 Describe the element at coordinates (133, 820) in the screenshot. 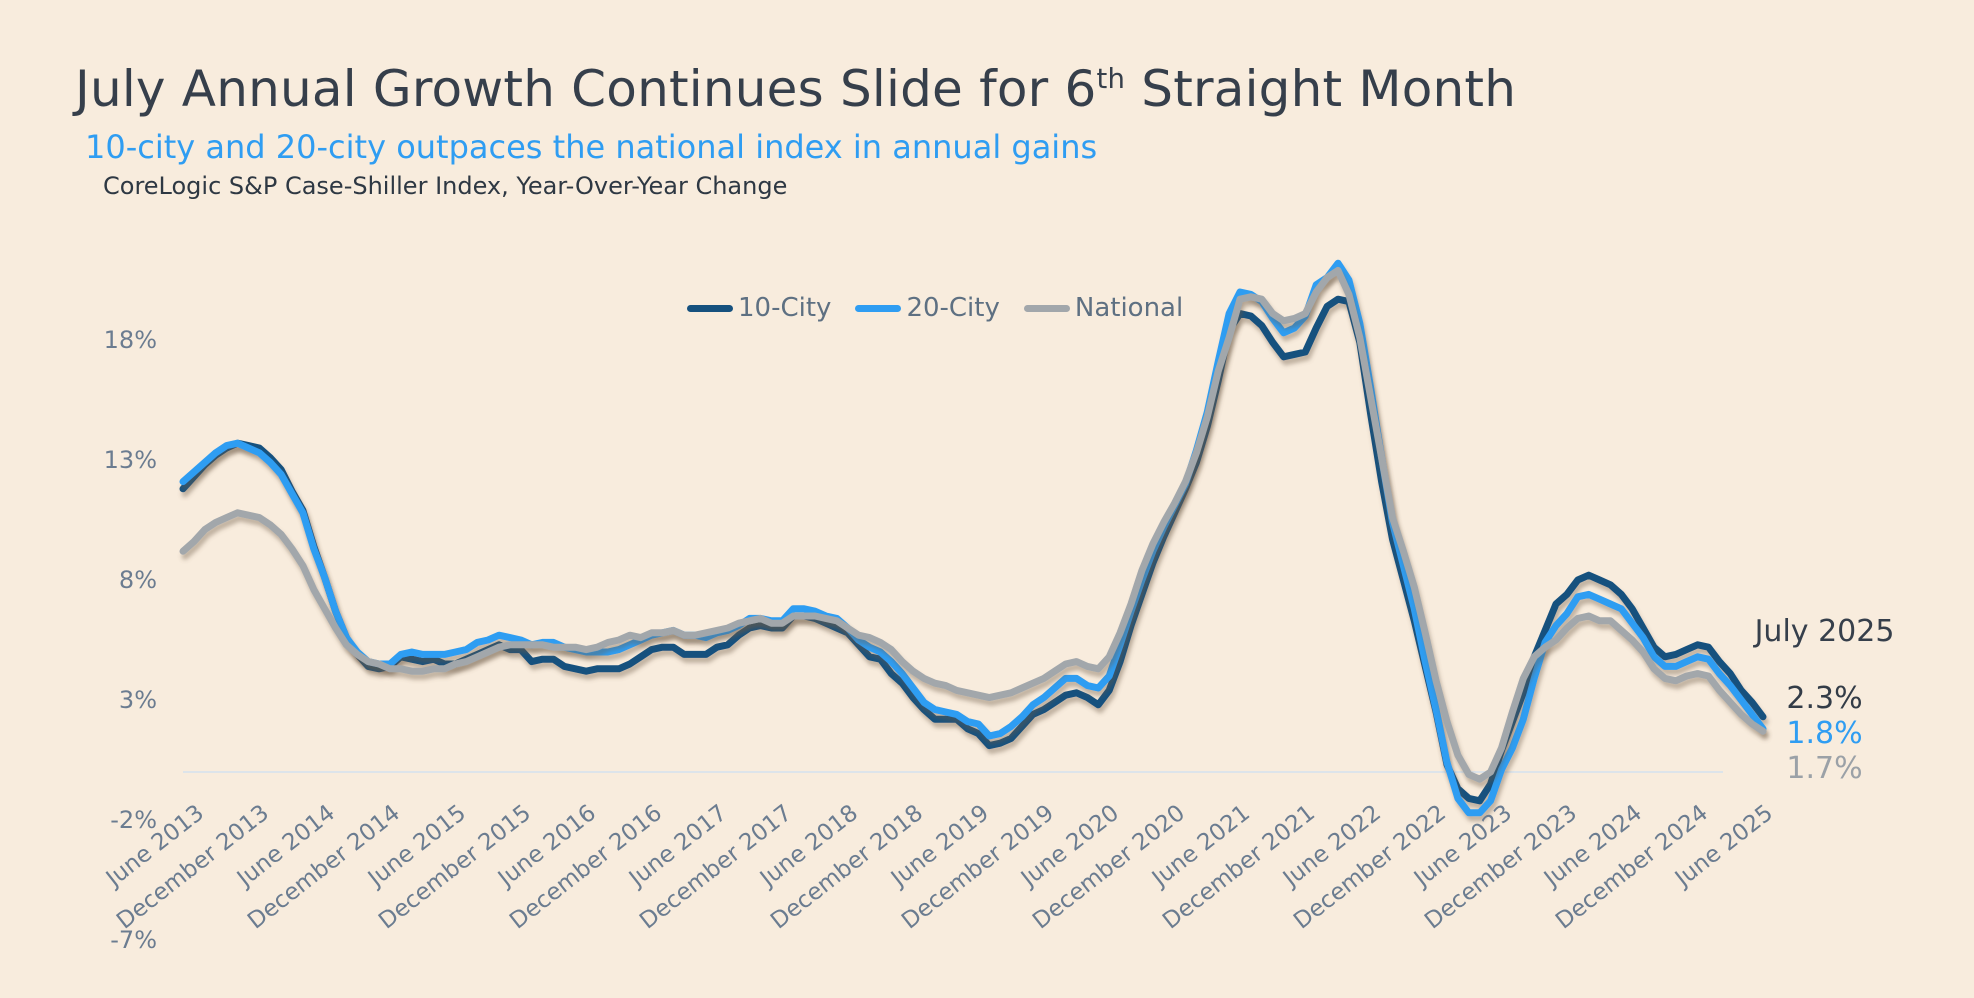

I see `y-axis-tick-label: -2%` at that location.